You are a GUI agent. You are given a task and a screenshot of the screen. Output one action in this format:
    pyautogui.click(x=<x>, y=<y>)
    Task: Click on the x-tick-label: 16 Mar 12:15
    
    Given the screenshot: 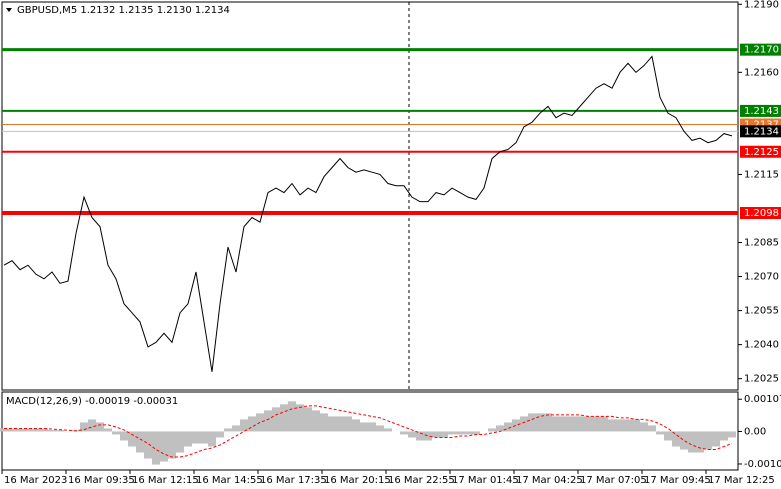 What is the action you would take?
    pyautogui.click(x=165, y=480)
    